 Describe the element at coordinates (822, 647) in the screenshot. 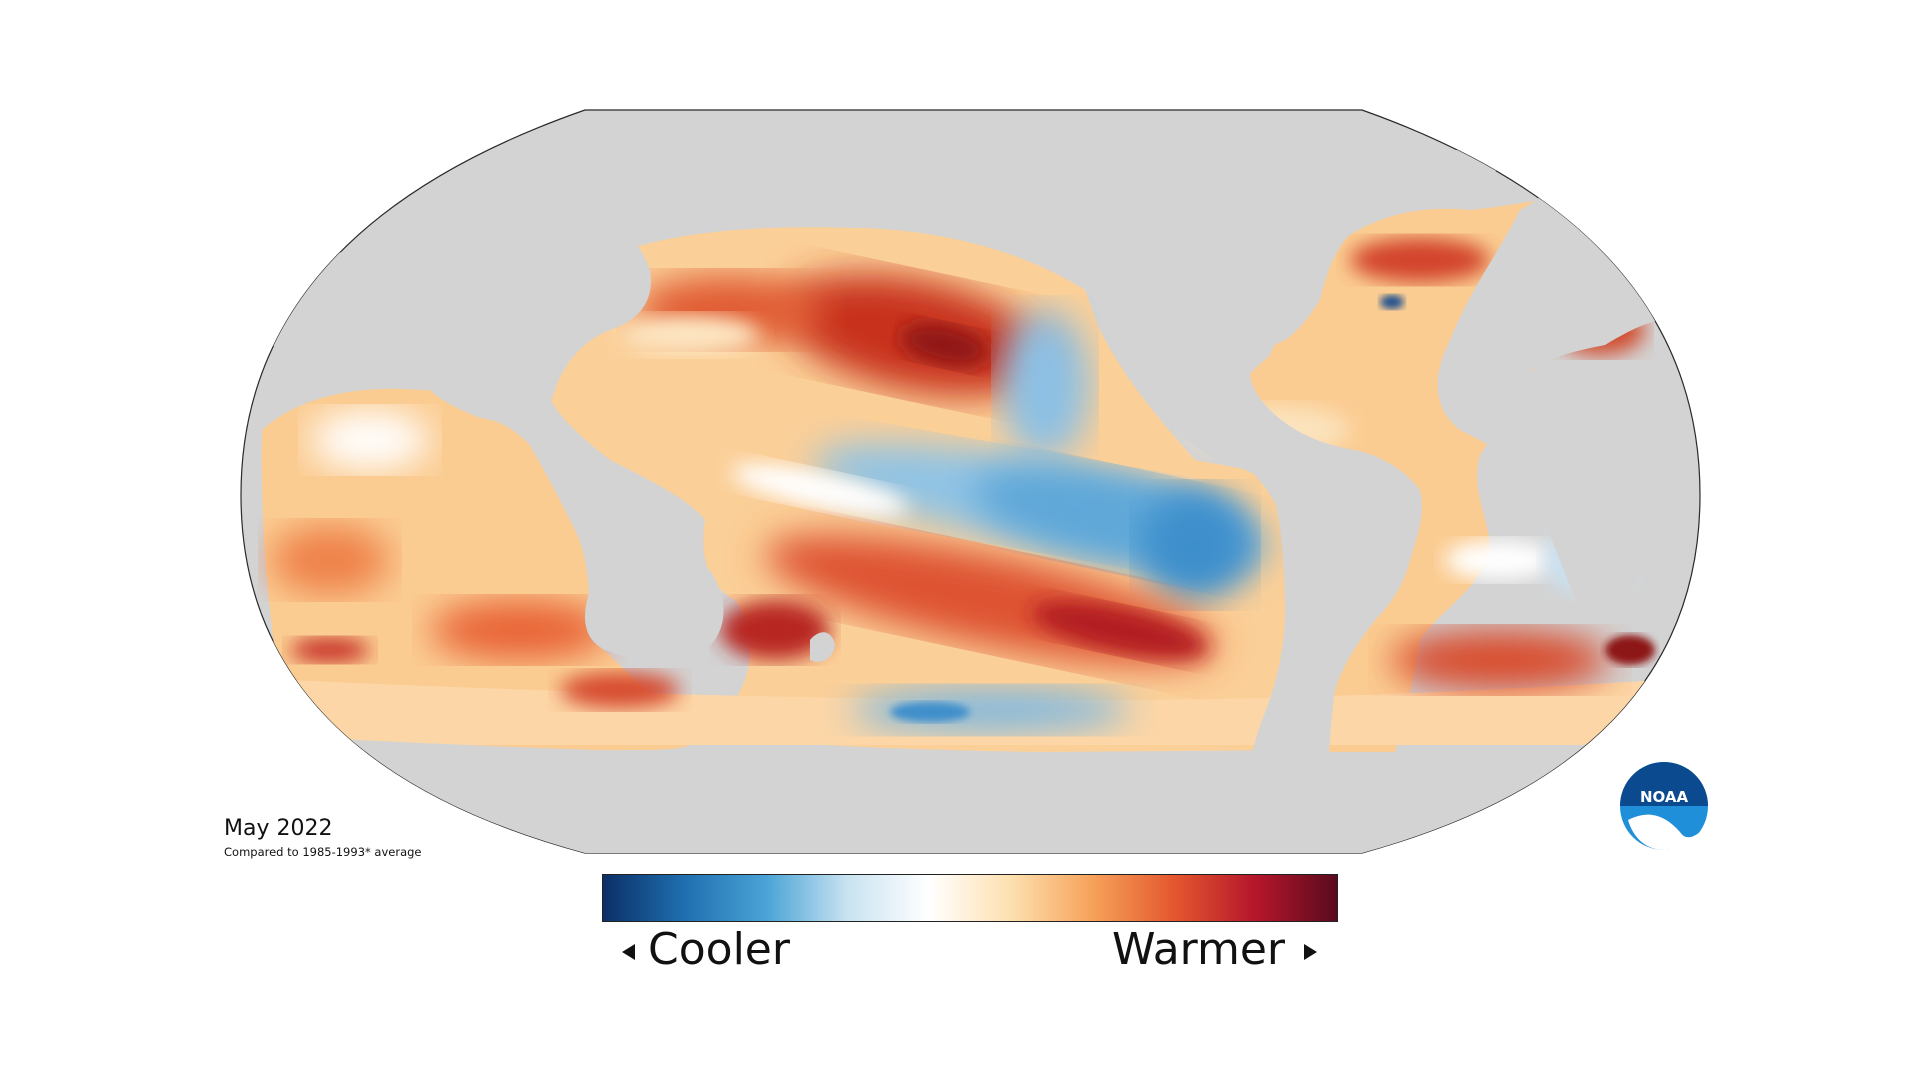

I see `land-new-zealand` at that location.